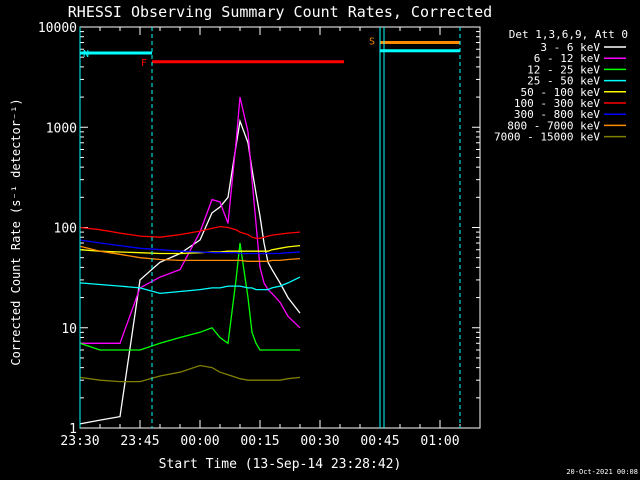 The height and width of the screenshot is (480, 640). What do you see at coordinates (379, 441) in the screenshot?
I see `x-tick-label: 00:45` at bounding box center [379, 441].